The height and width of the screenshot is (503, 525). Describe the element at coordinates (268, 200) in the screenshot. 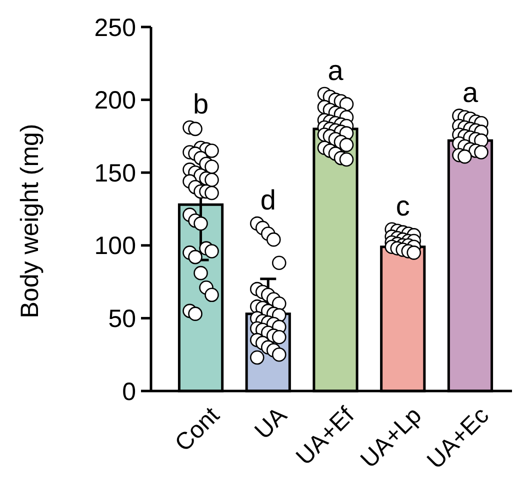

I see `annotation: d` at that location.